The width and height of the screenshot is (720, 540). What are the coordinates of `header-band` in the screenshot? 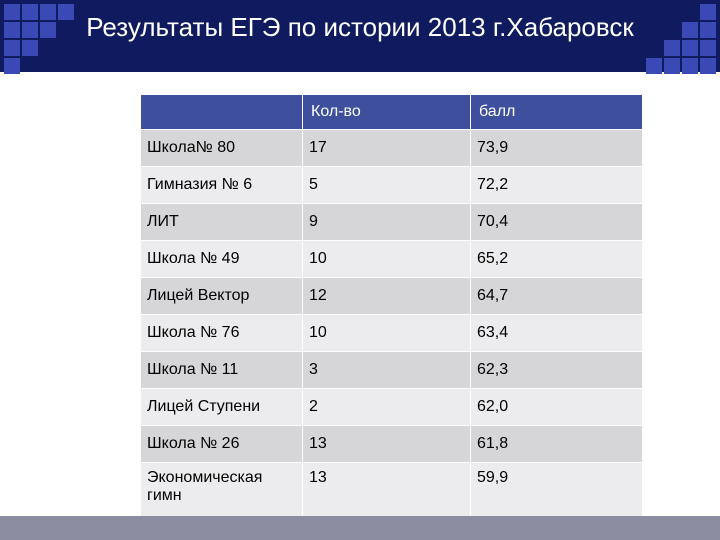 It's located at (360, 36).